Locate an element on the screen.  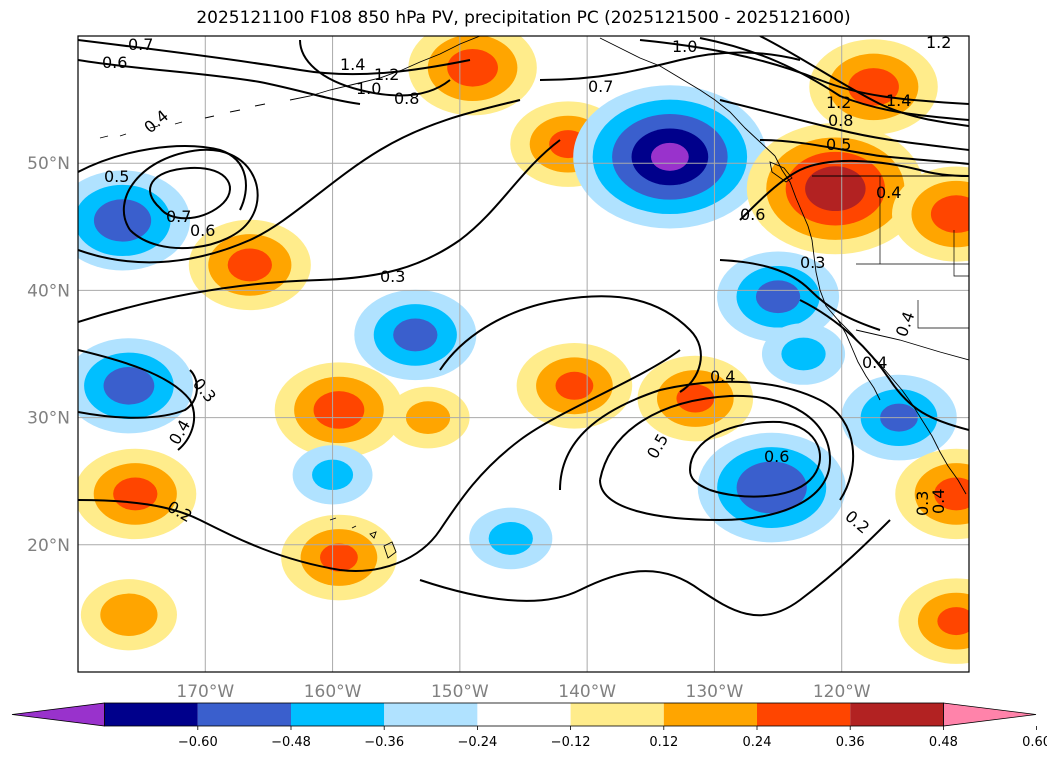
pv-contour-0.4-coast is located at coordinates (884, 365).